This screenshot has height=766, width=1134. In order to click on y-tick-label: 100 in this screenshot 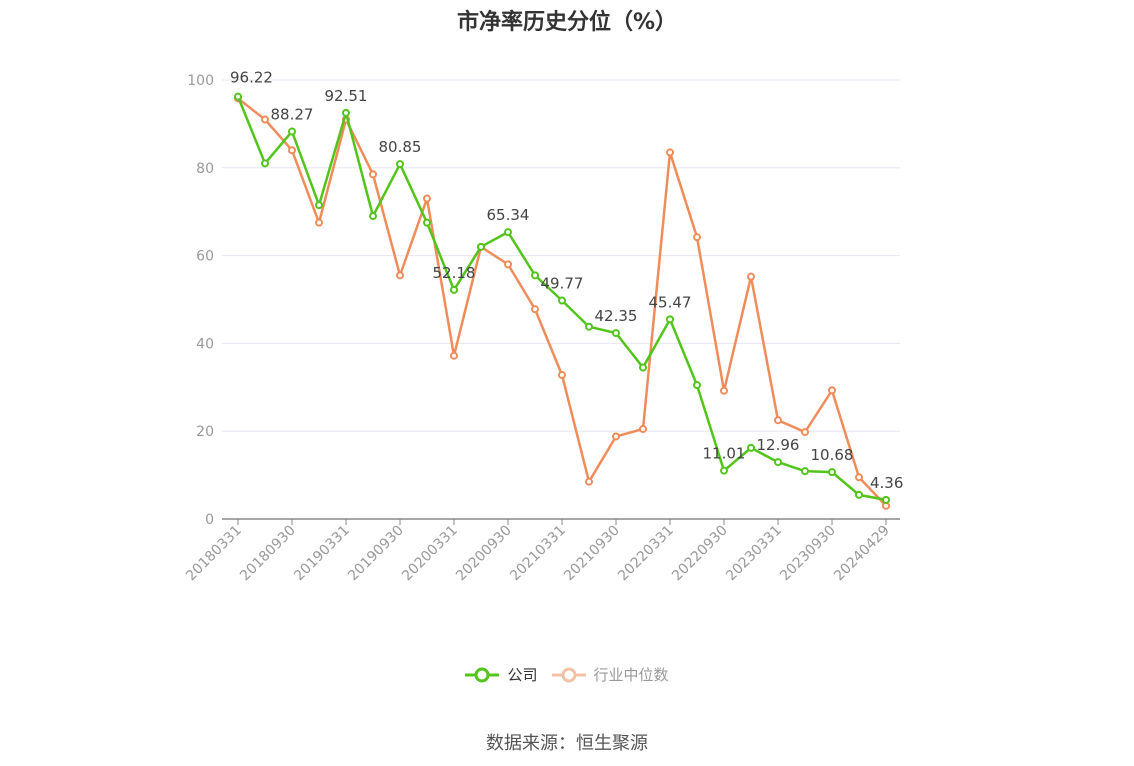, I will do `click(200, 81)`.